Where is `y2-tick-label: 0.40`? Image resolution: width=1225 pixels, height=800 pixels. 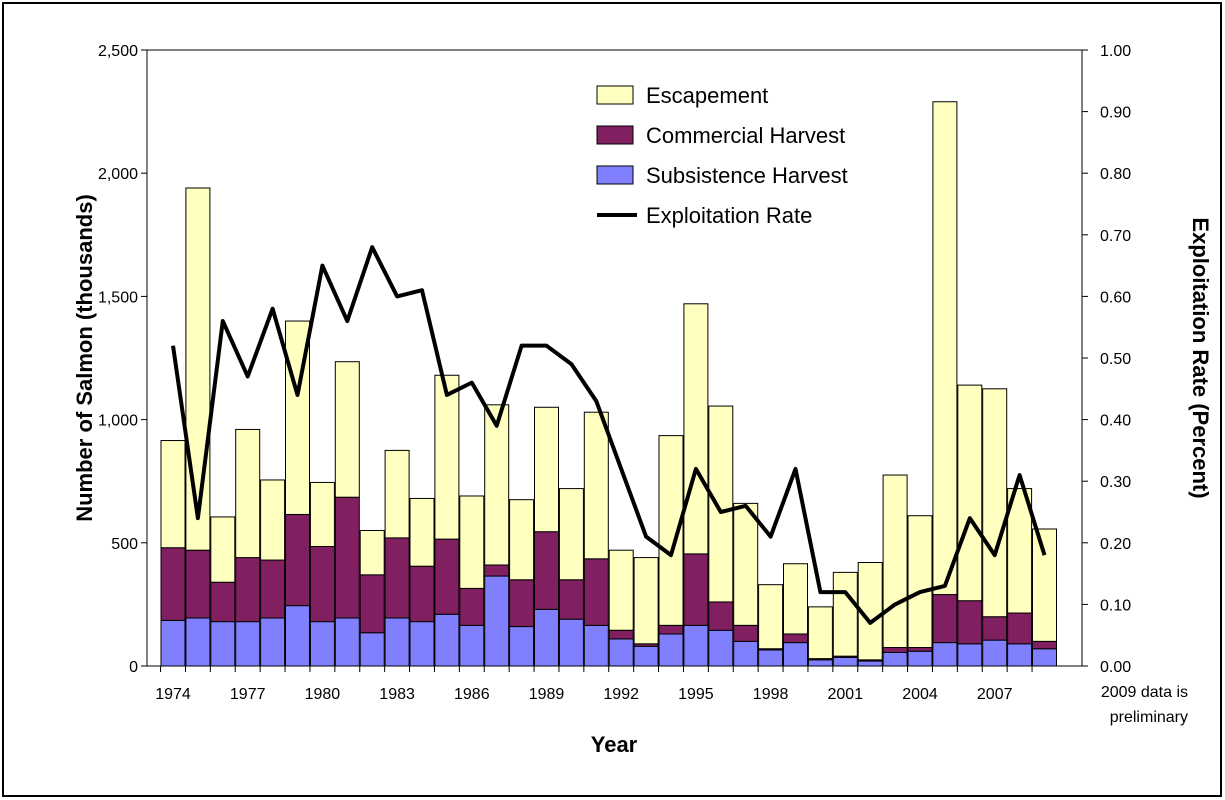 y2-tick-label: 0.40 is located at coordinates (1115, 421).